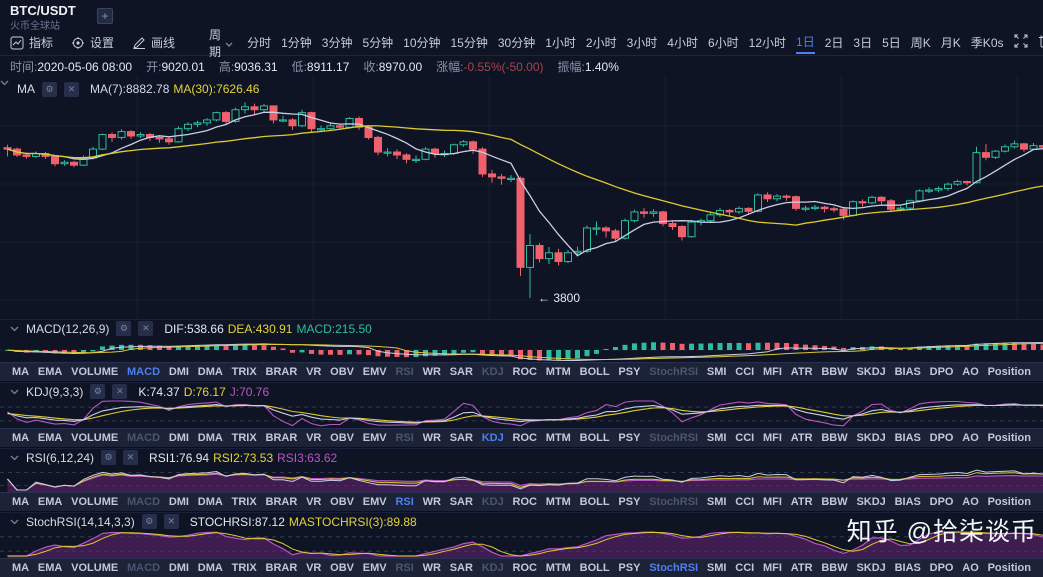 This screenshot has width=1043, height=577. What do you see at coordinates (601, 43) in the screenshot?
I see `period-2小时: 2小时` at bounding box center [601, 43].